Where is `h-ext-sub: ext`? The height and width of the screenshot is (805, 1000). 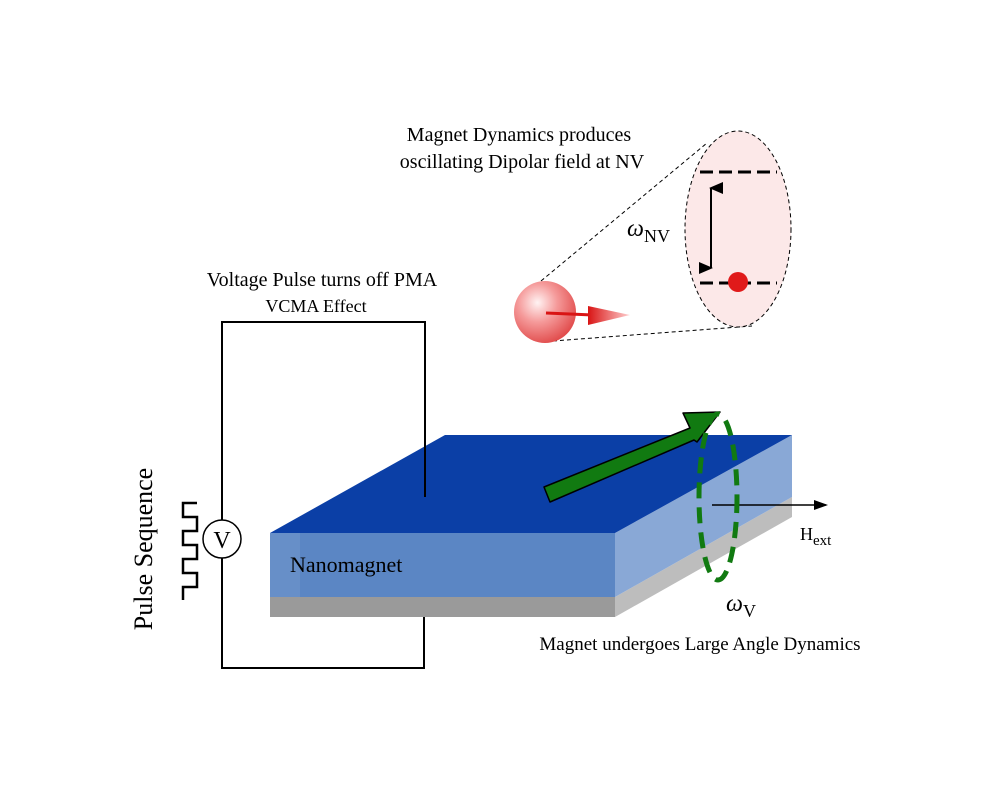 h-ext-sub: ext is located at coordinates (822, 541).